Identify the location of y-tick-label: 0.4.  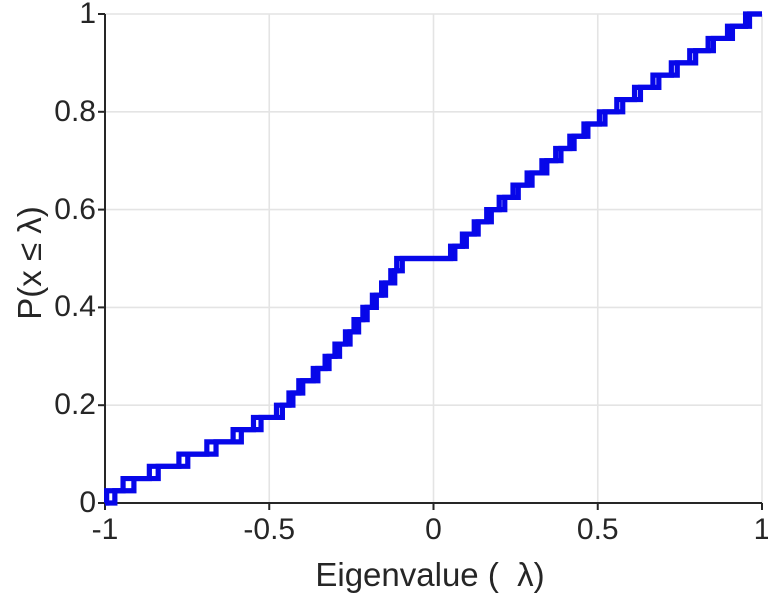
(75, 307).